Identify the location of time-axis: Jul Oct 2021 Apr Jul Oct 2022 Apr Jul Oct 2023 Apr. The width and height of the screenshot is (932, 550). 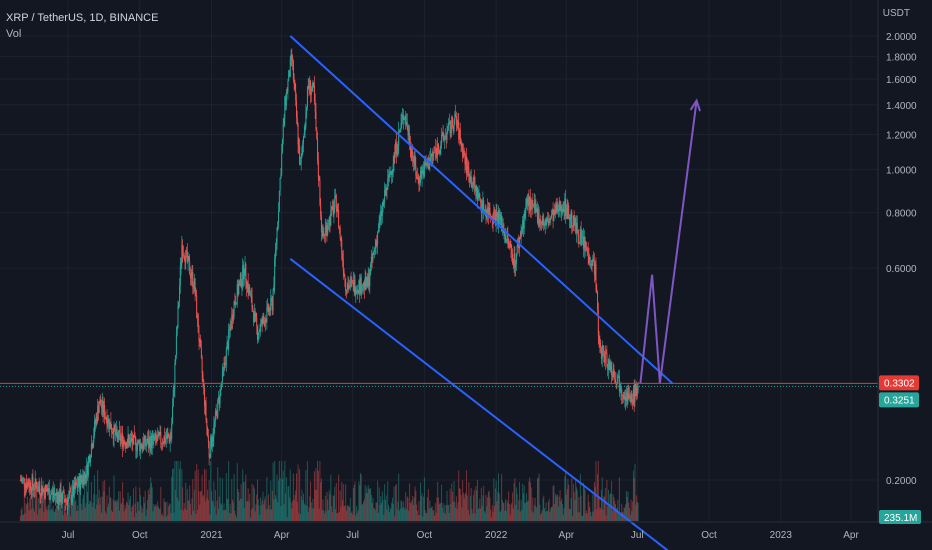
(461, 535).